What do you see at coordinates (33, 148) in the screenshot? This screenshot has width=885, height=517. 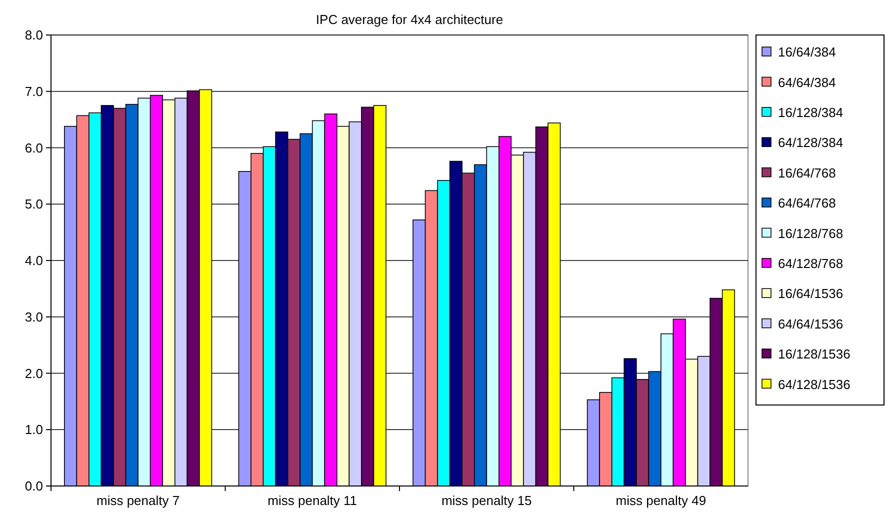 I see `y-tick-label: 6.0` at bounding box center [33, 148].